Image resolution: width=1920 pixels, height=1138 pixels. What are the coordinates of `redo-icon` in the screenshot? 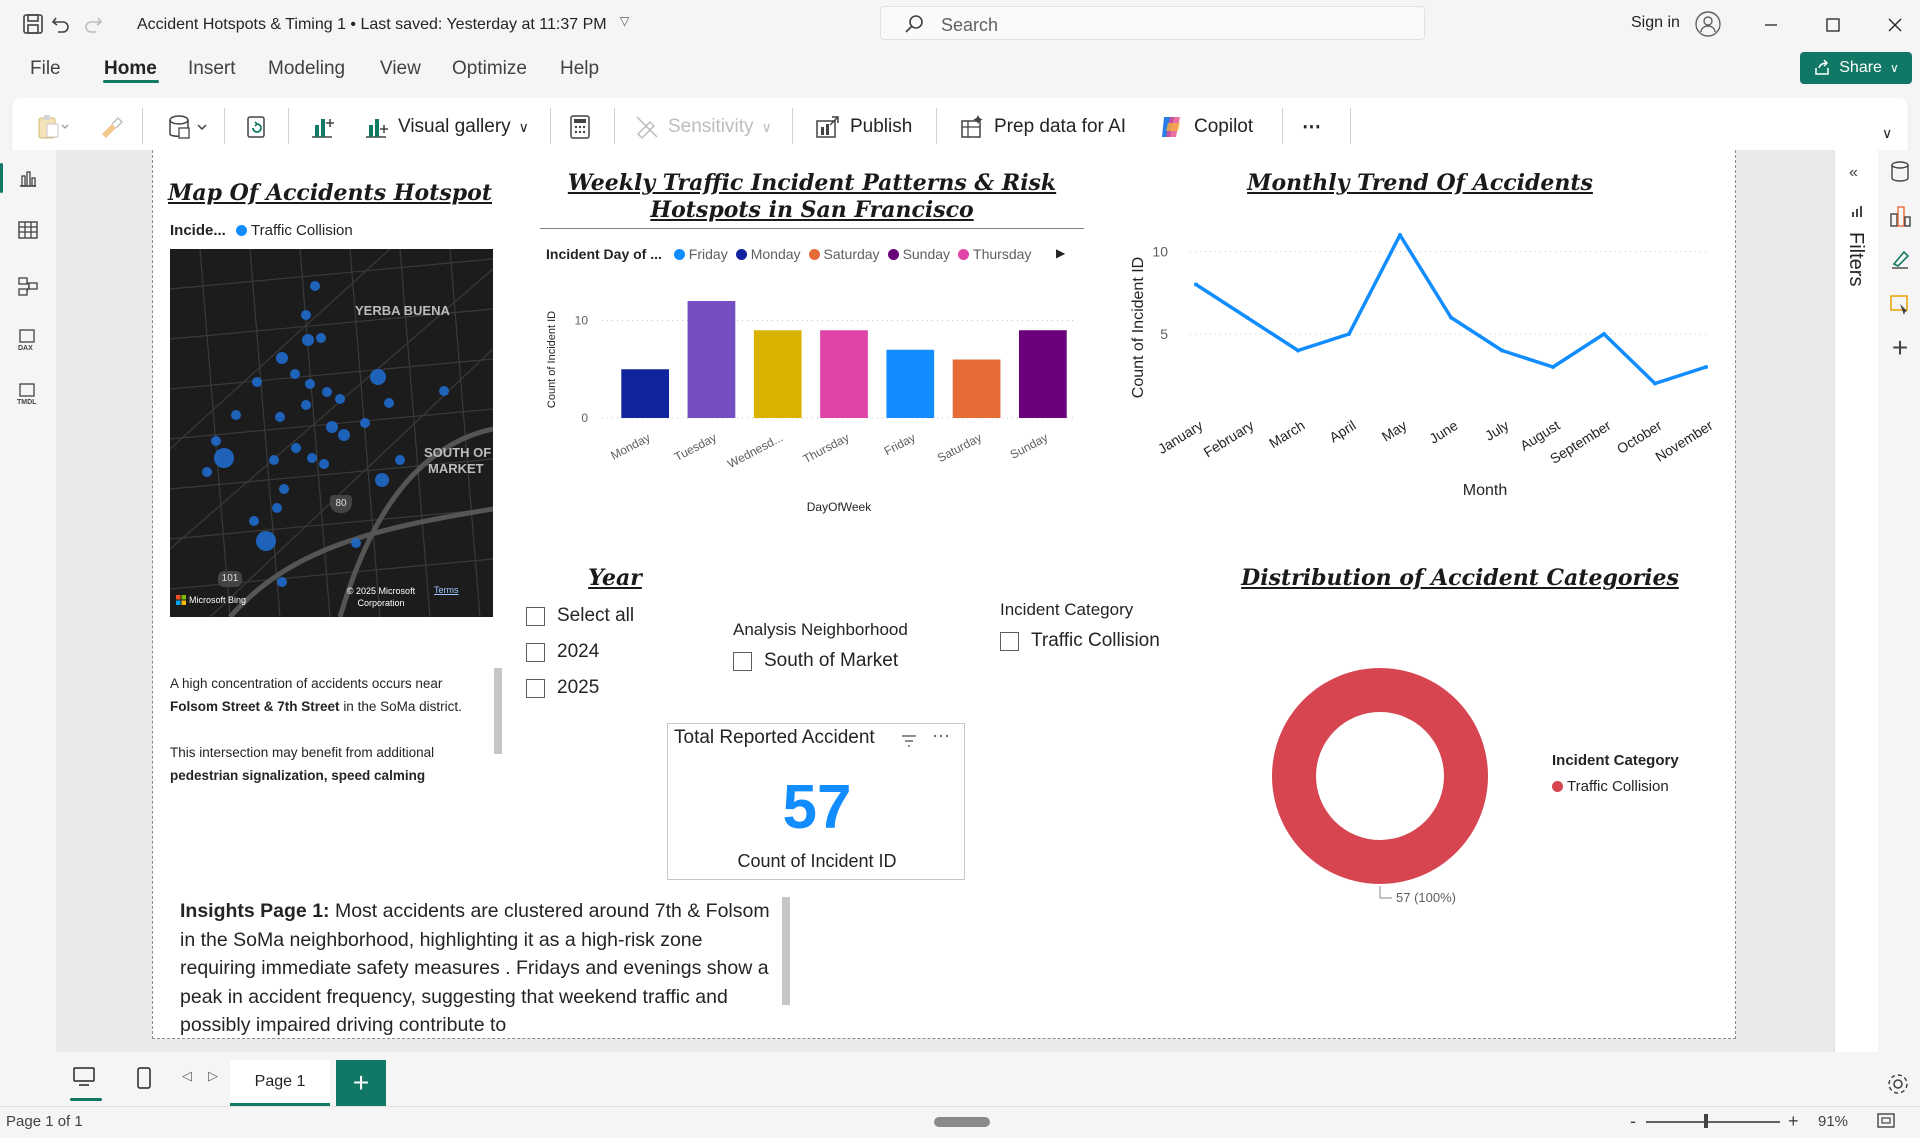 It's located at (93, 24).